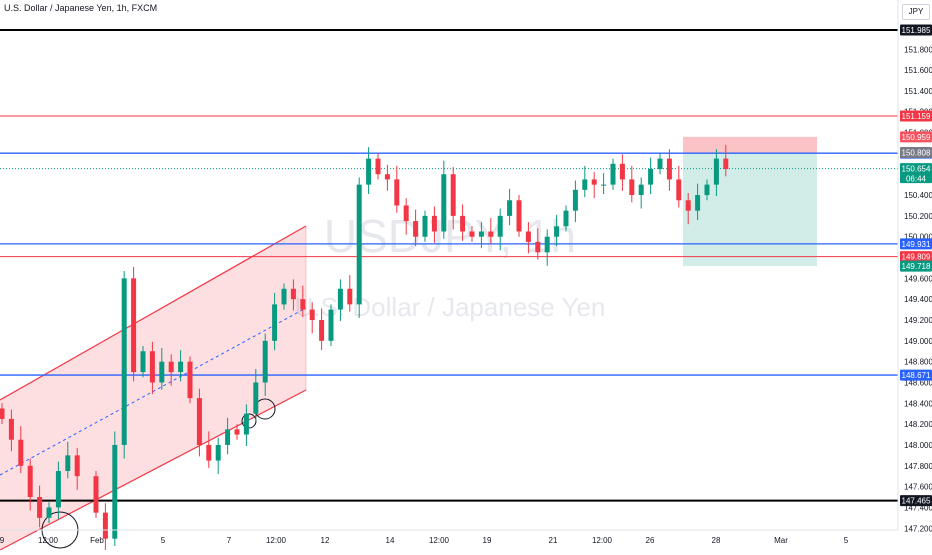 The image size is (932, 555). I want to click on time-tick-label: 21, so click(553, 540).